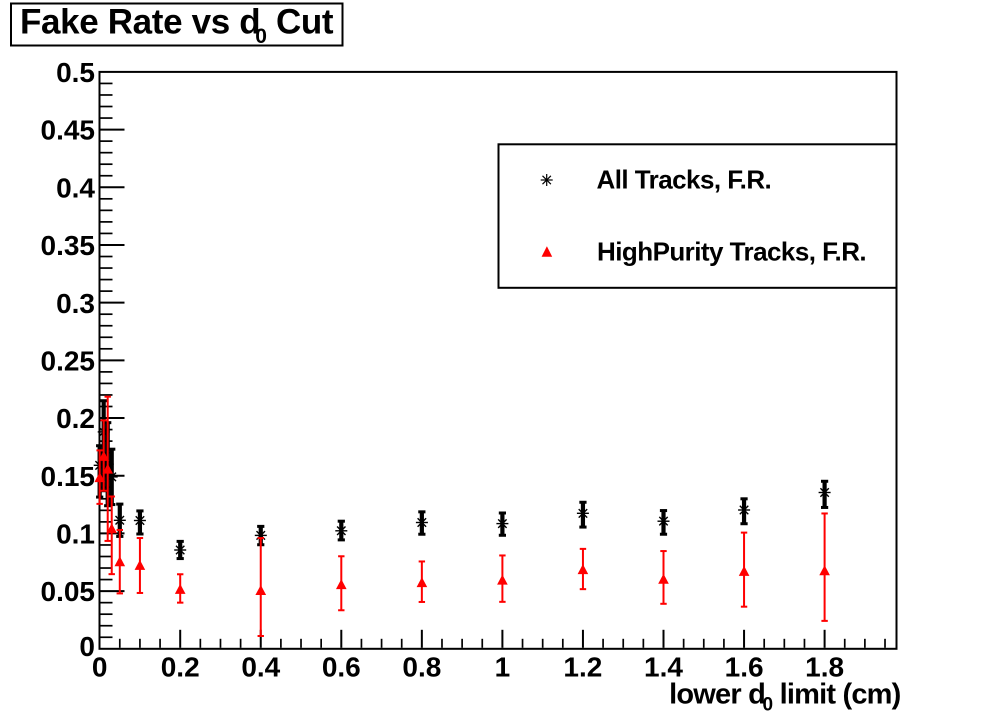 The height and width of the screenshot is (727, 996). Describe the element at coordinates (744, 667) in the screenshot. I see `svg-text: 1.6` at that location.